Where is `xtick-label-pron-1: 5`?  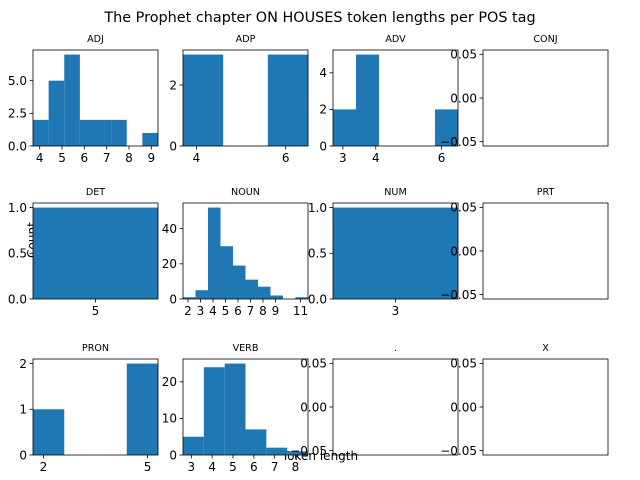
xtick-label-pron-1: 5 is located at coordinates (148, 467).